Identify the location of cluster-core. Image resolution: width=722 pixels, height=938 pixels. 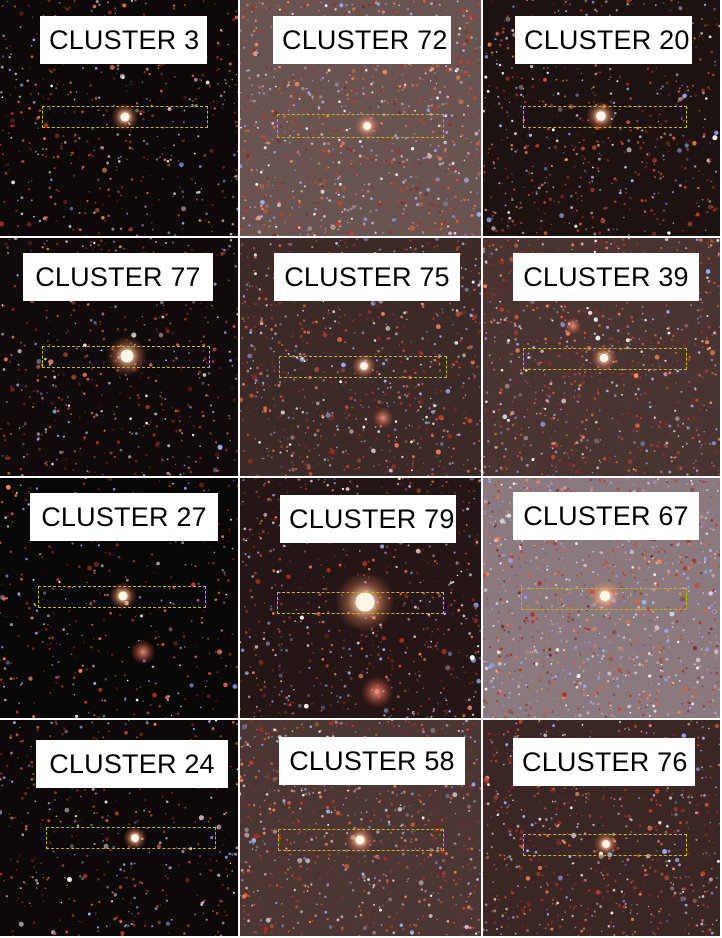
(601, 116).